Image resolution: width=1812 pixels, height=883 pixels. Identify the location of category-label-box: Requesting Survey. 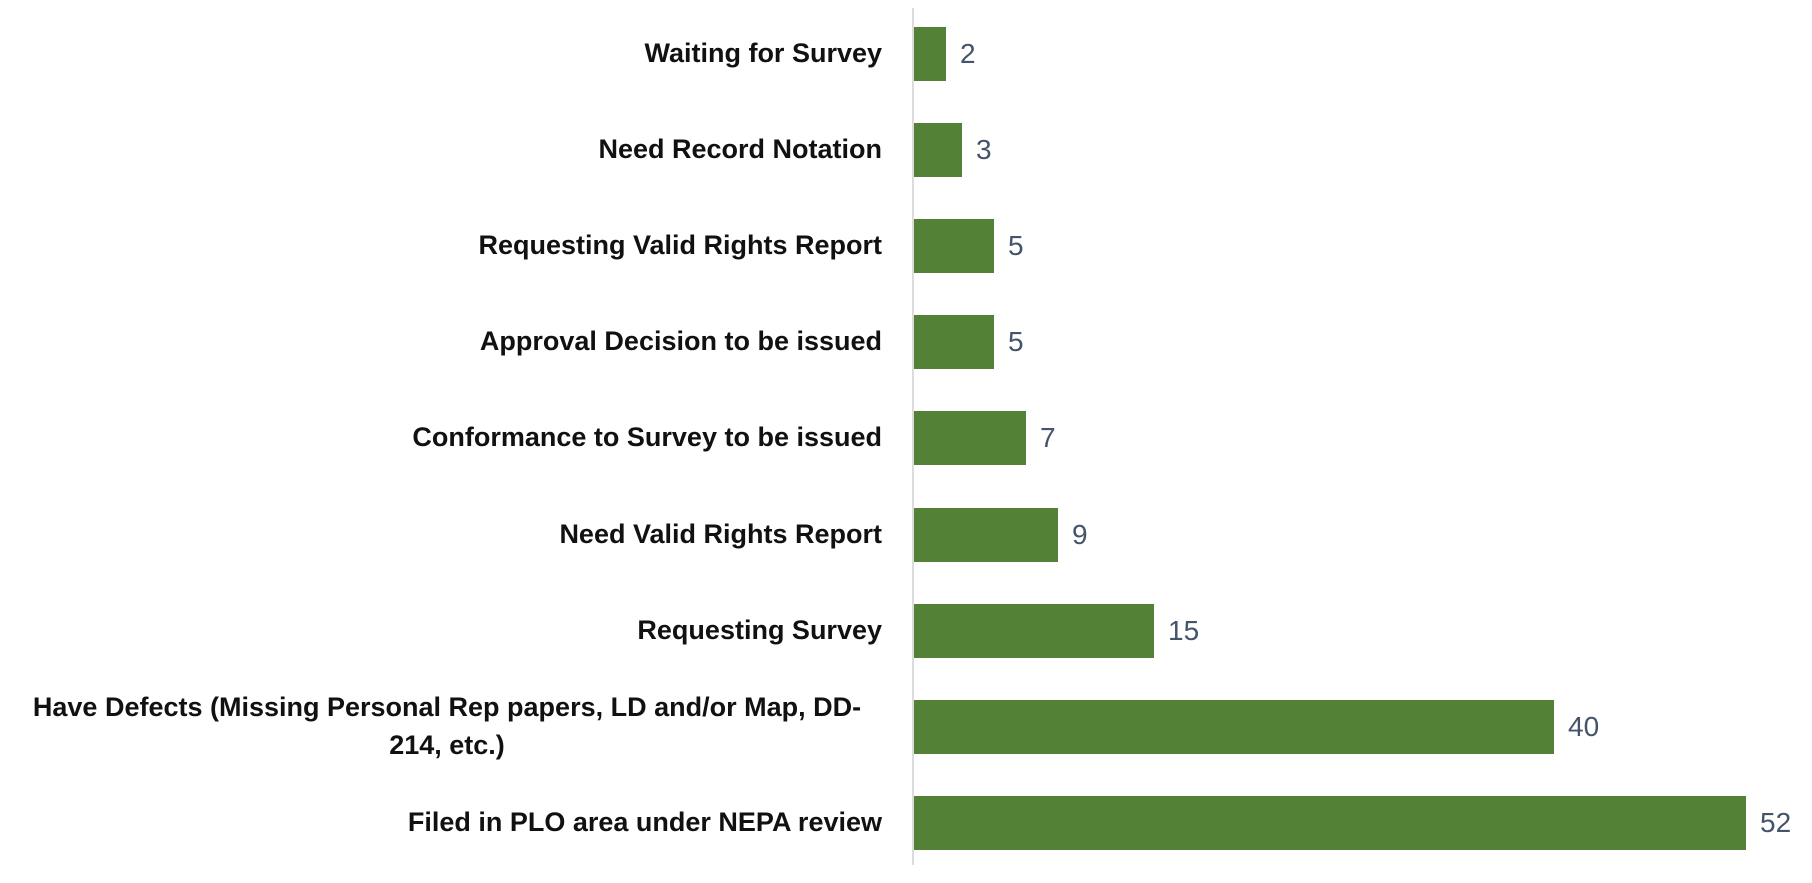
(441, 631).